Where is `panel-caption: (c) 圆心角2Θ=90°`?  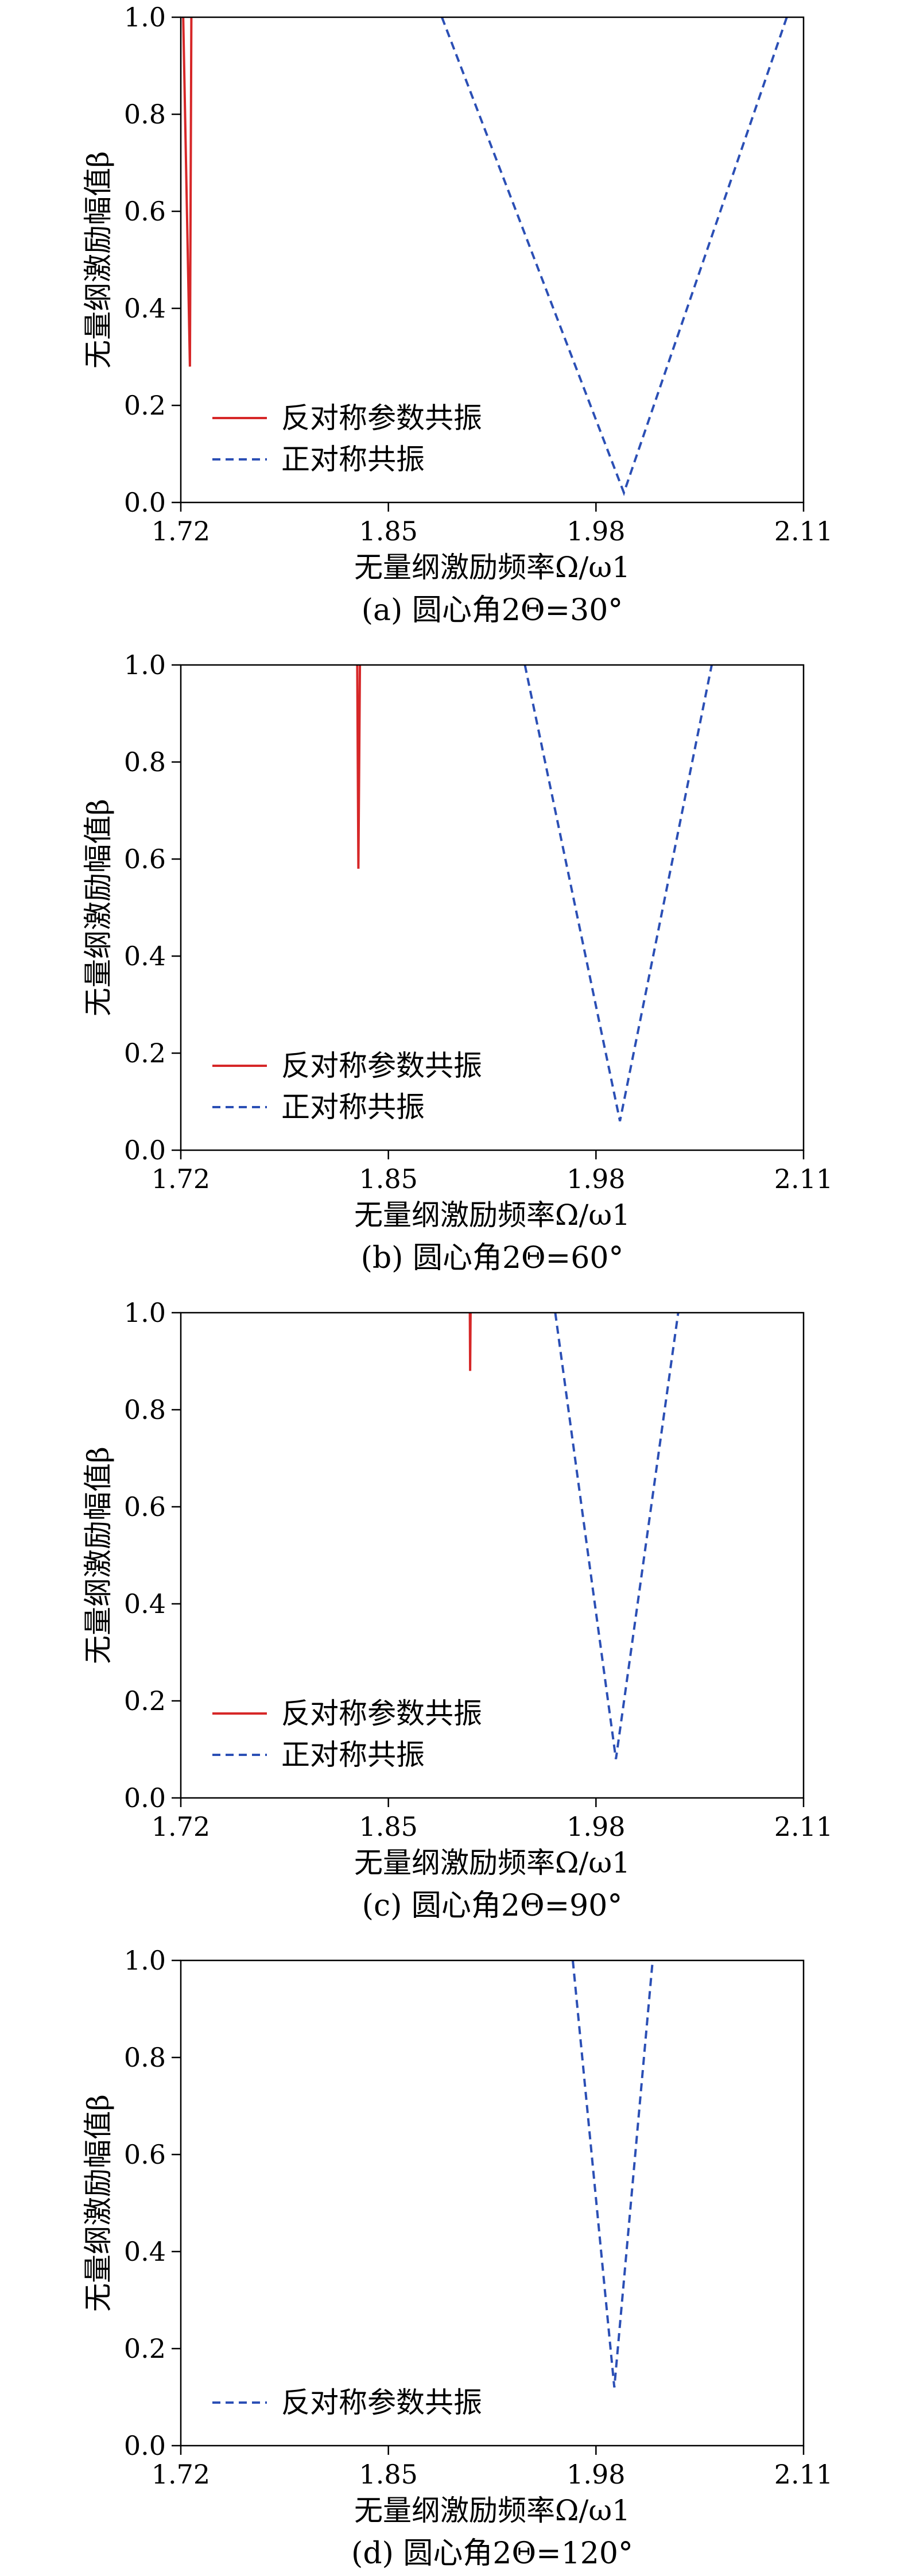 panel-caption: (c) 圆心角2Θ=90° is located at coordinates (493, 1906).